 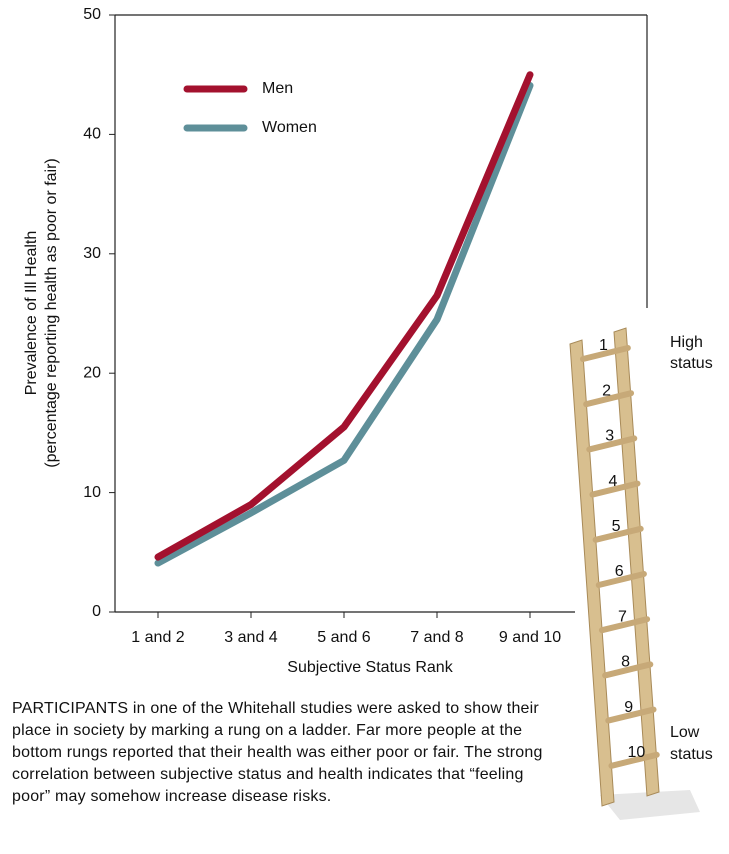 I want to click on y-tick-label: 50, so click(x=92, y=14).